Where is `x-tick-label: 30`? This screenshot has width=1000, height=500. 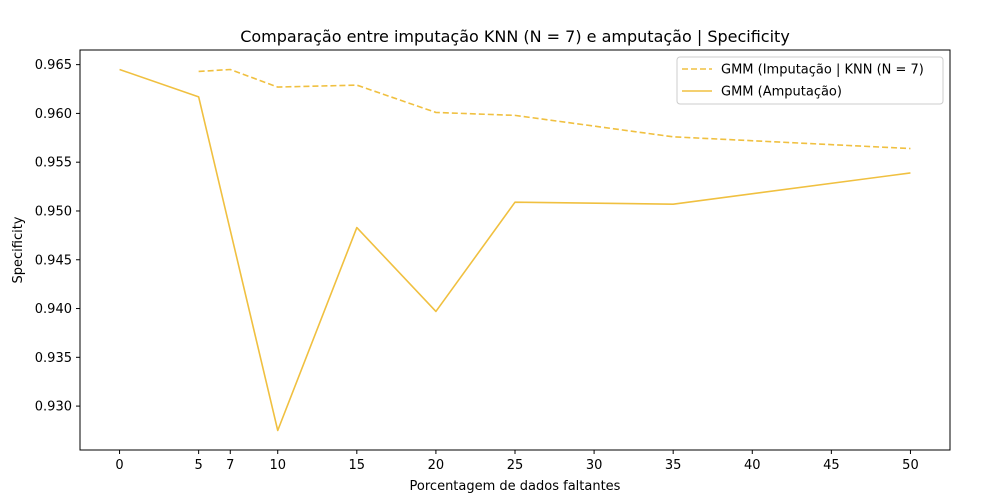 x-tick-label: 30 is located at coordinates (594, 465).